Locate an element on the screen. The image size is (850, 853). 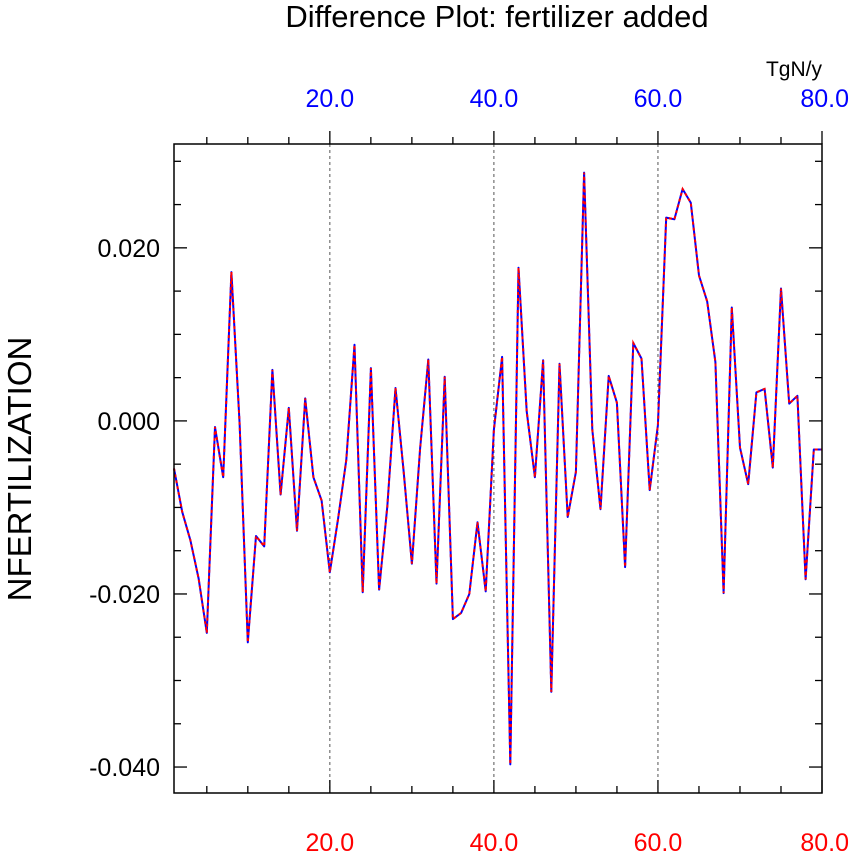
chart-title: Difference Plot: fertilizer added is located at coordinates (496, 17).